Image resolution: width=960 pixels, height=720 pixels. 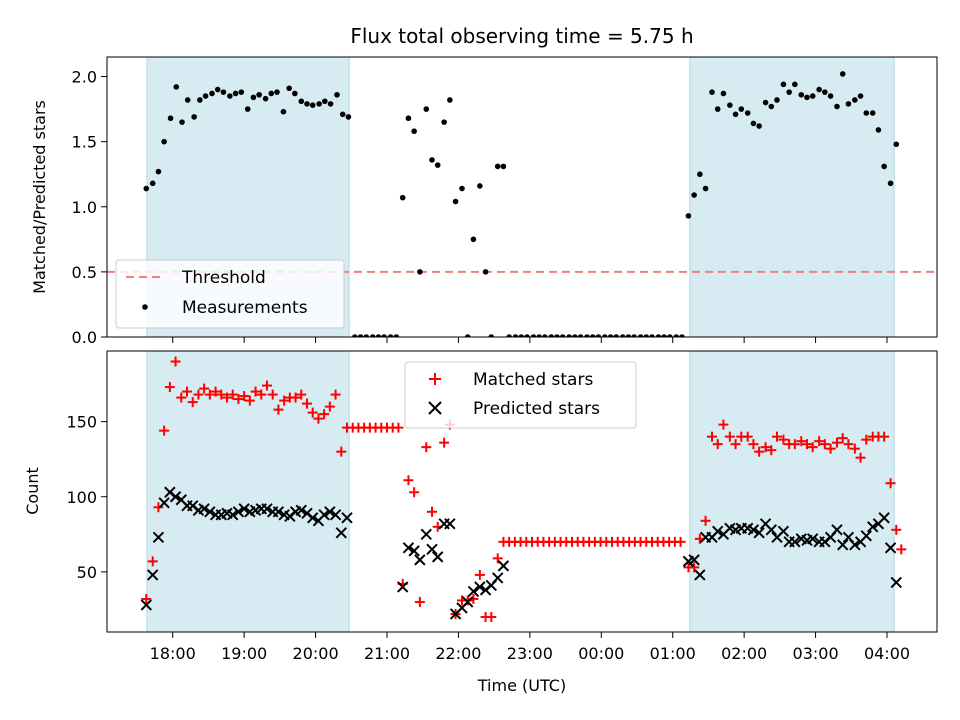 What do you see at coordinates (530, 340) in the screenshot?
I see `top-x-ticks` at bounding box center [530, 340].